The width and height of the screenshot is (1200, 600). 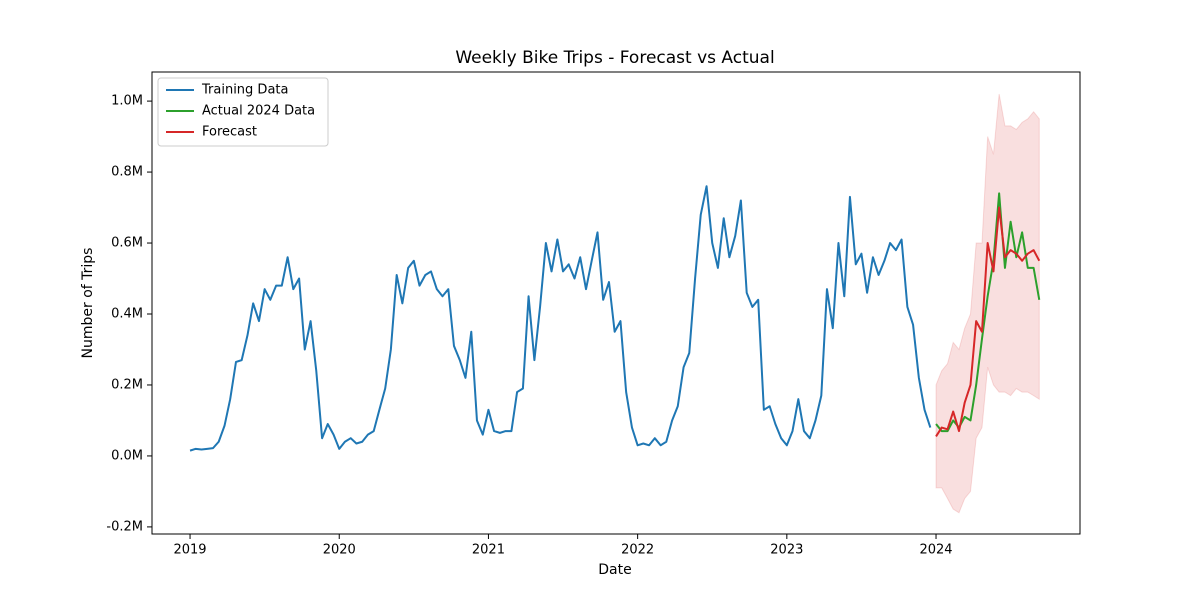 What do you see at coordinates (258, 111) in the screenshot?
I see `legend-label: Actual 2024 Data` at bounding box center [258, 111].